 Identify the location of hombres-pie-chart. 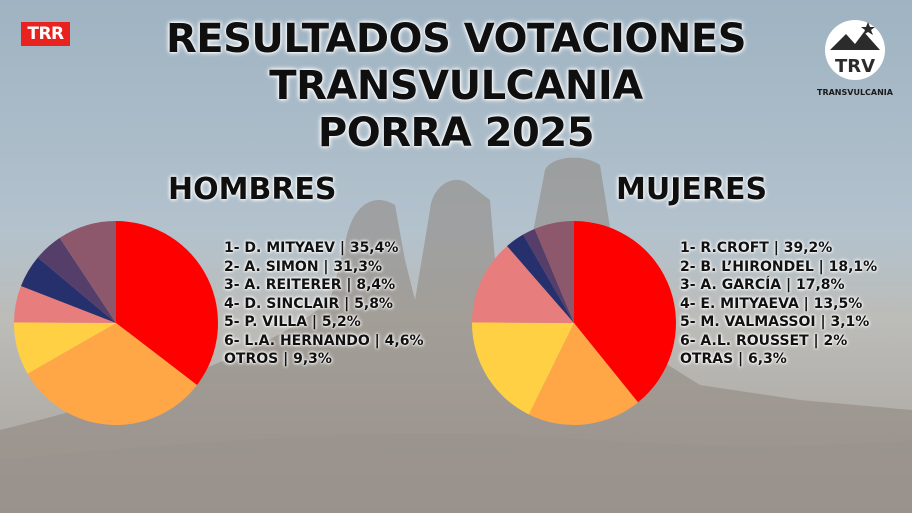
(116, 323).